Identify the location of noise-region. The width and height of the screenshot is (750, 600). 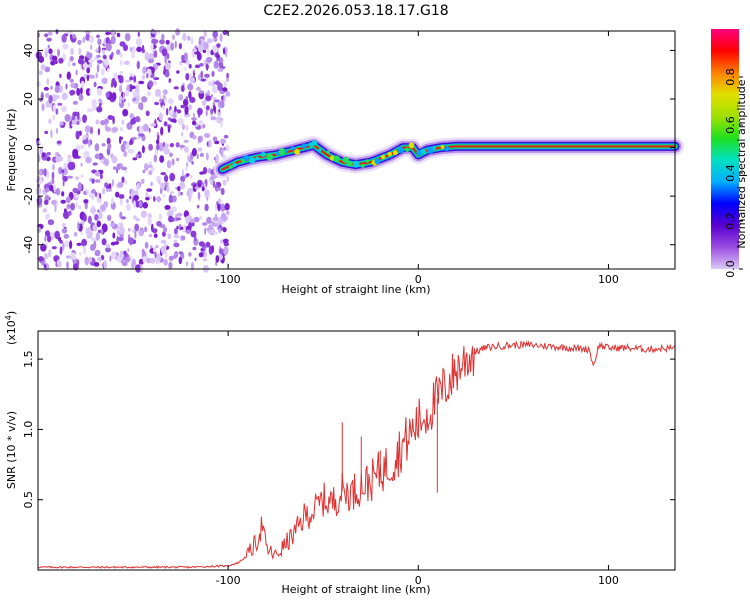
(133, 150).